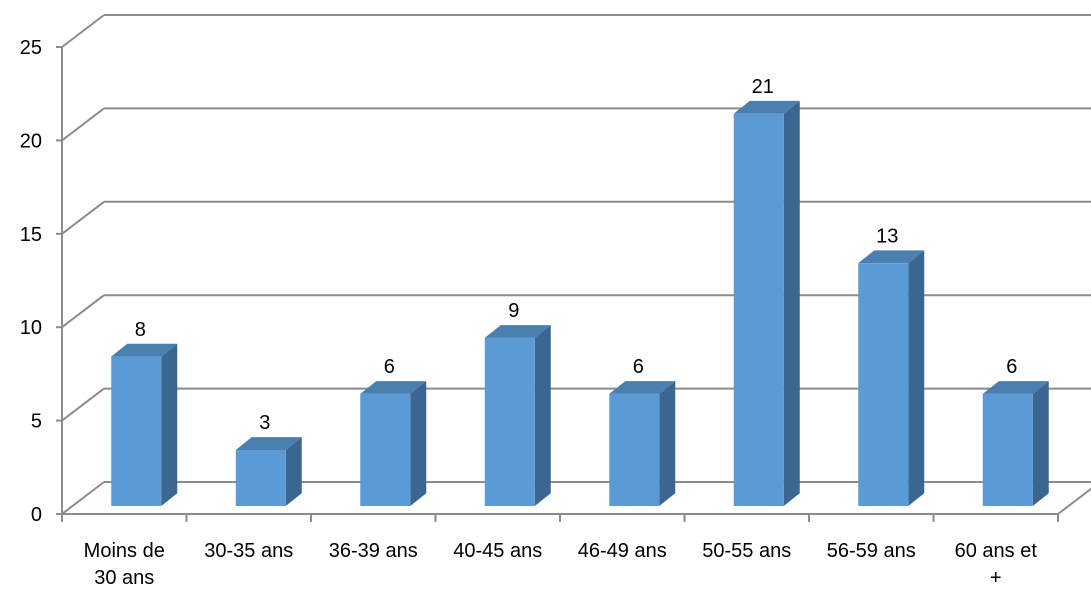 This screenshot has width=1091, height=599. What do you see at coordinates (124, 551) in the screenshot?
I see `x-tick-label: Moins de` at bounding box center [124, 551].